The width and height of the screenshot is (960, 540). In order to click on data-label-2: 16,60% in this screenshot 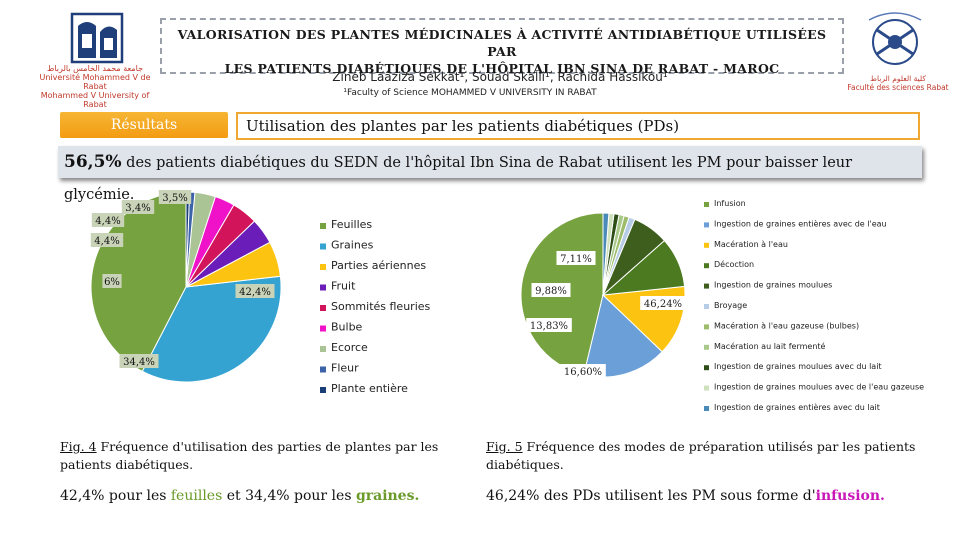, I will do `click(583, 372)`.